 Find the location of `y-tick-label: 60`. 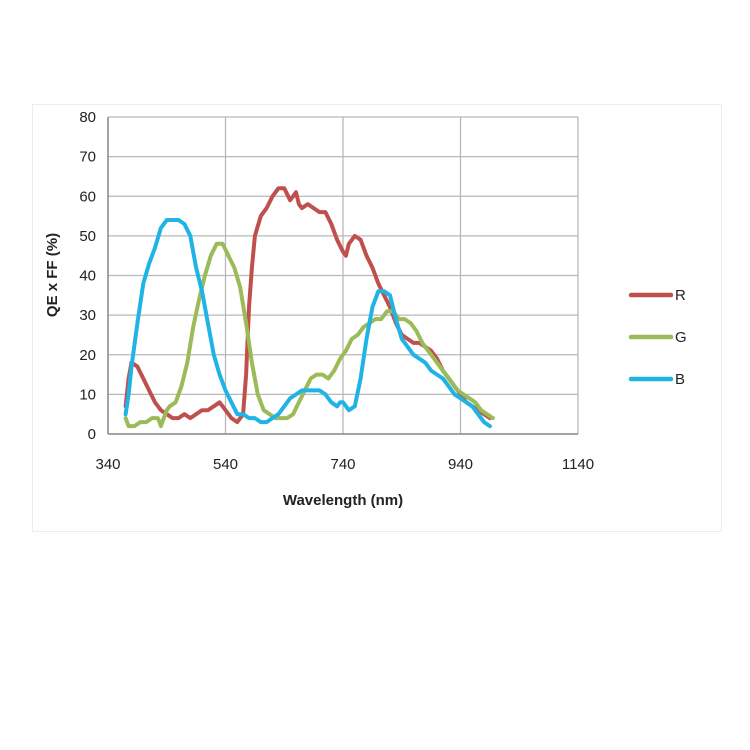

y-tick-label: 60 is located at coordinates (87, 196).